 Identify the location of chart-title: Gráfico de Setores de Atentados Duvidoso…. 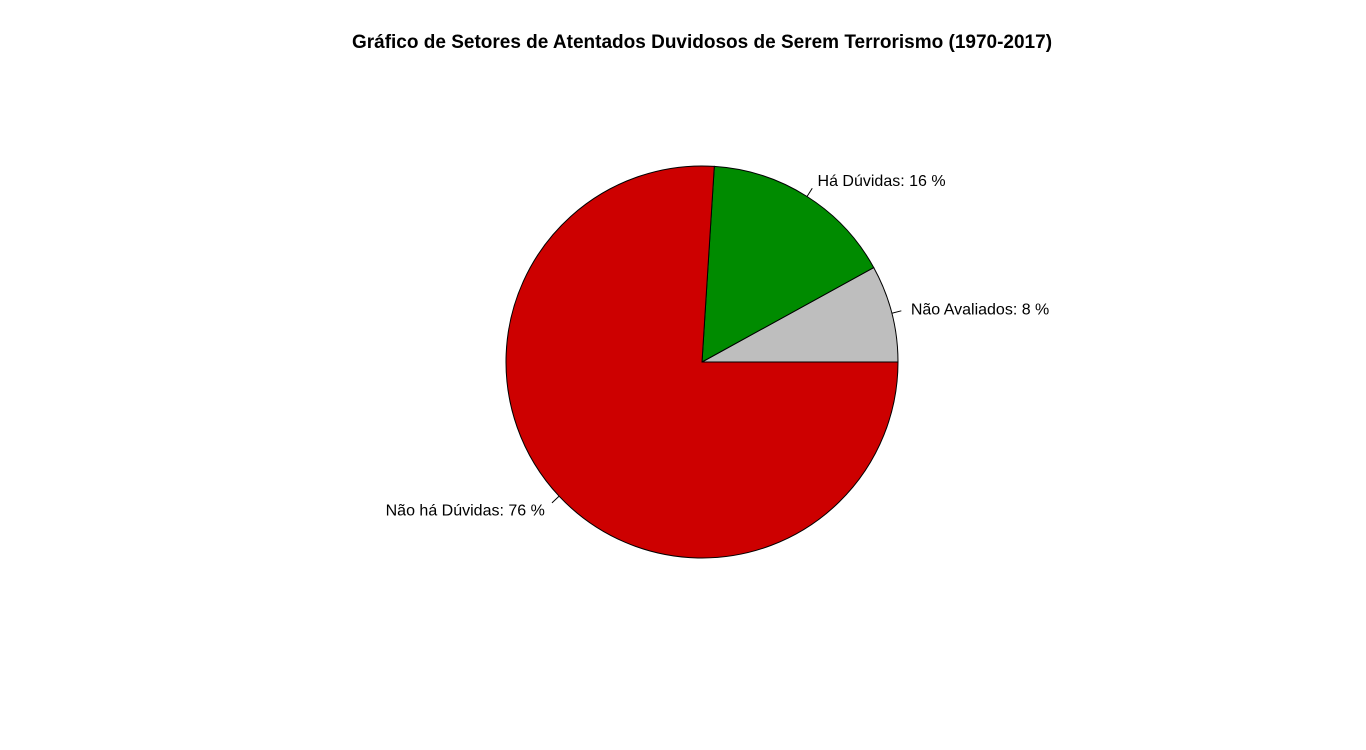
(702, 42).